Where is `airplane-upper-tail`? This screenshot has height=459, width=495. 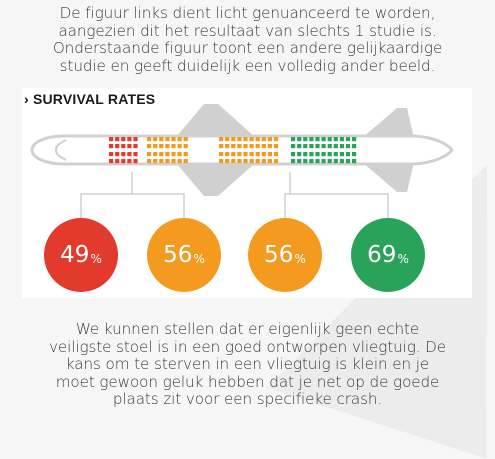 airplane-upper-tail is located at coordinates (388, 123).